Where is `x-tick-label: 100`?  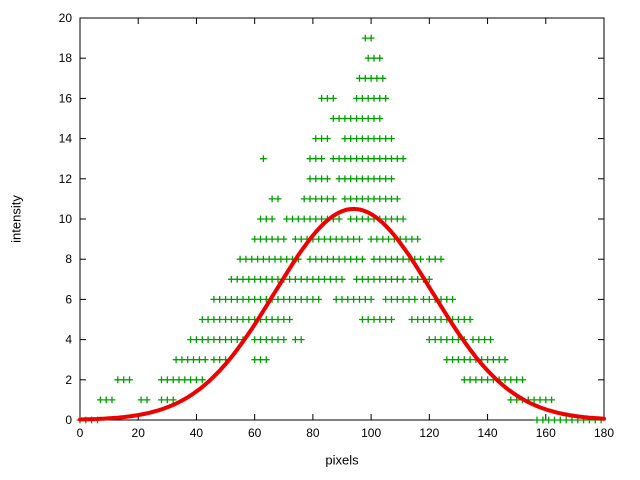 x-tick-label: 100 is located at coordinates (371, 433).